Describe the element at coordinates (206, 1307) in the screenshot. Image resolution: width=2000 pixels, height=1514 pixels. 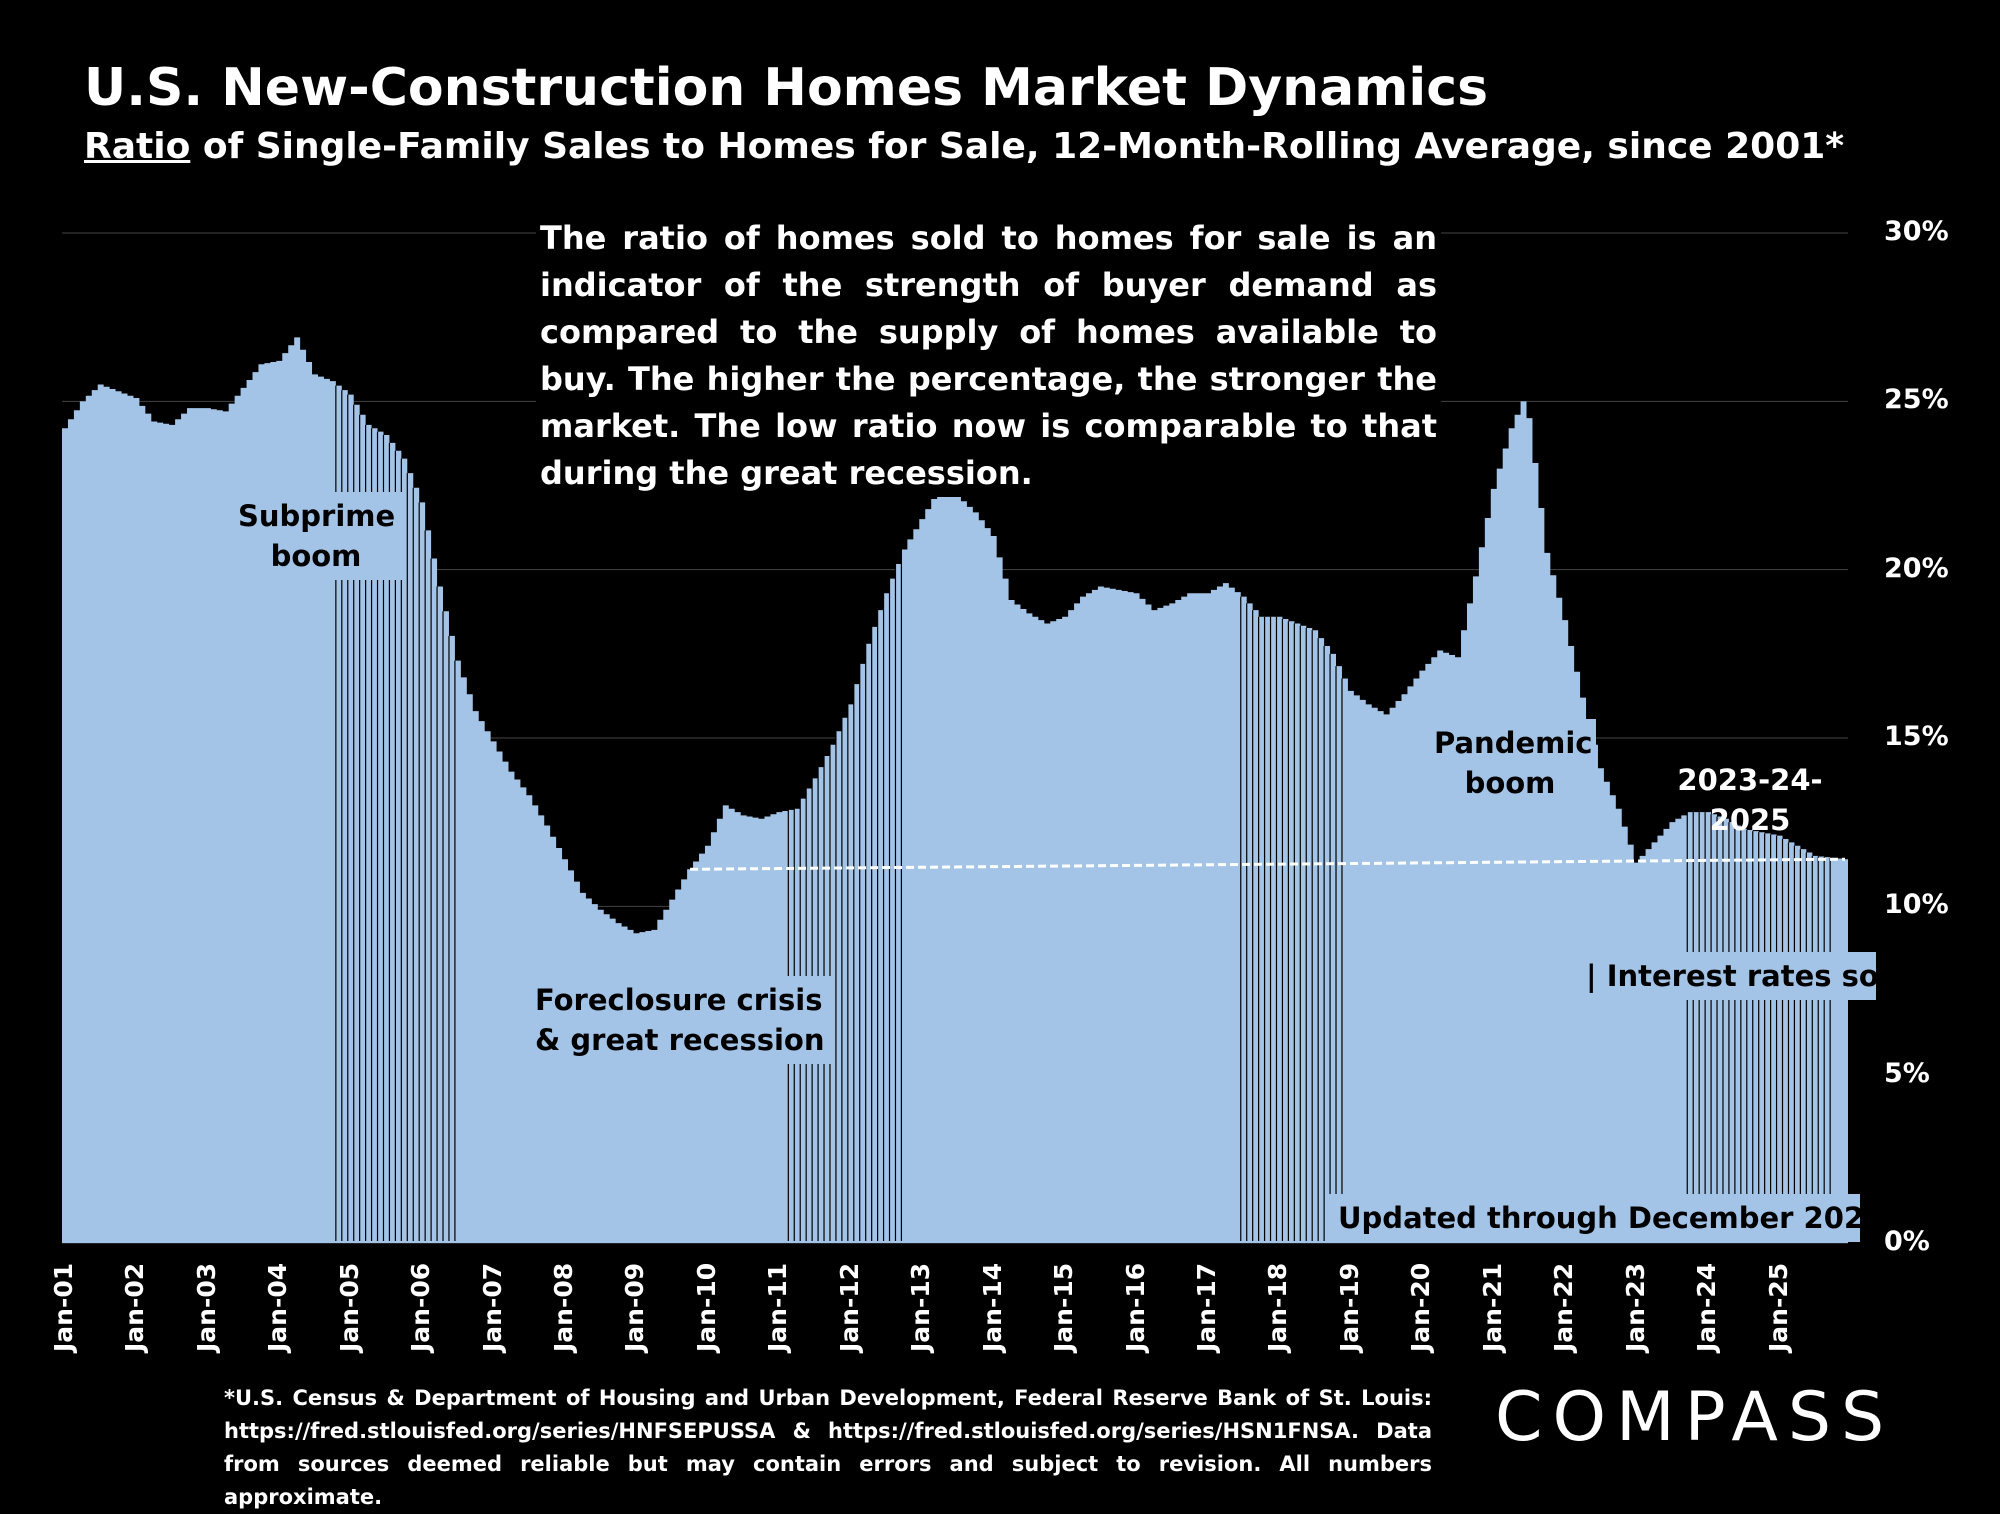
I see `x-tick-label: Jan-03` at that location.